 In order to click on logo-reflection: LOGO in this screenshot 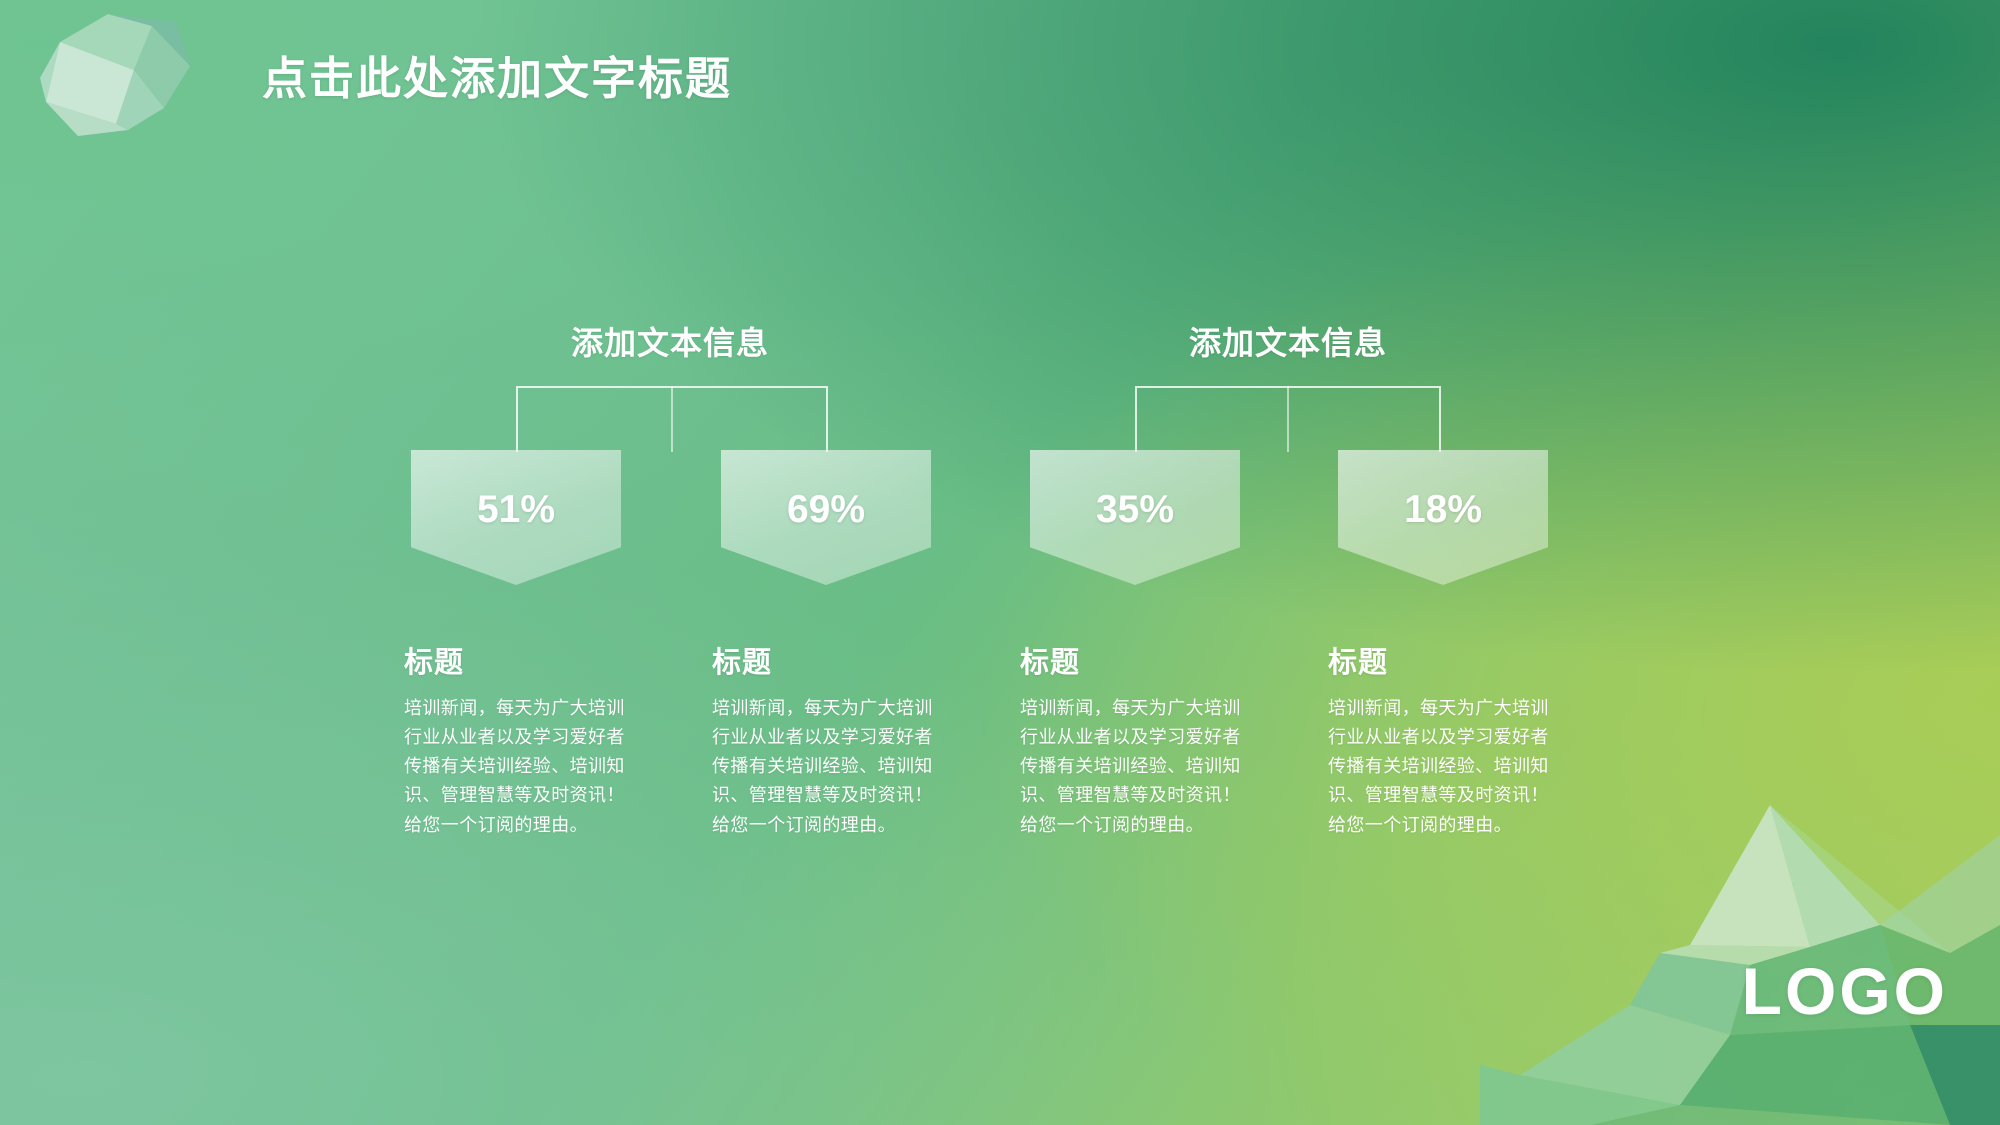, I will do `click(1844, 992)`.